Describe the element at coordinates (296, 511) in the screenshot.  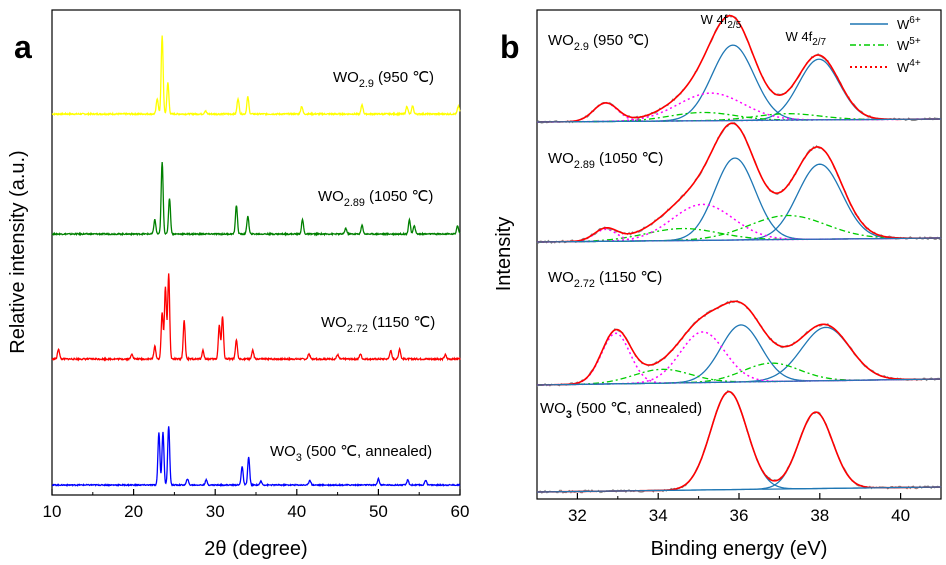
I see `panel-a-x-tick-label: 40` at that location.